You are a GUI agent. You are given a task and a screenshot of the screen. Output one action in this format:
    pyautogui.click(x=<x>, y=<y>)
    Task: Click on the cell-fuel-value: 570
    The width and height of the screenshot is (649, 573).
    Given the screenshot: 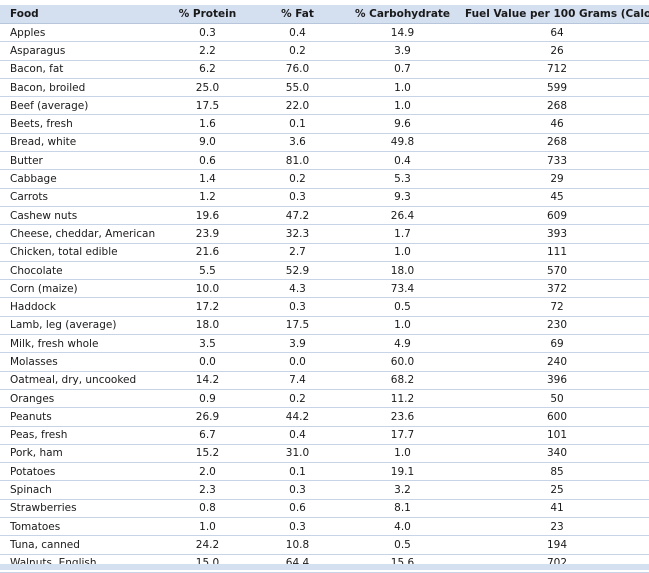 What is the action you would take?
    pyautogui.click(x=557, y=271)
    